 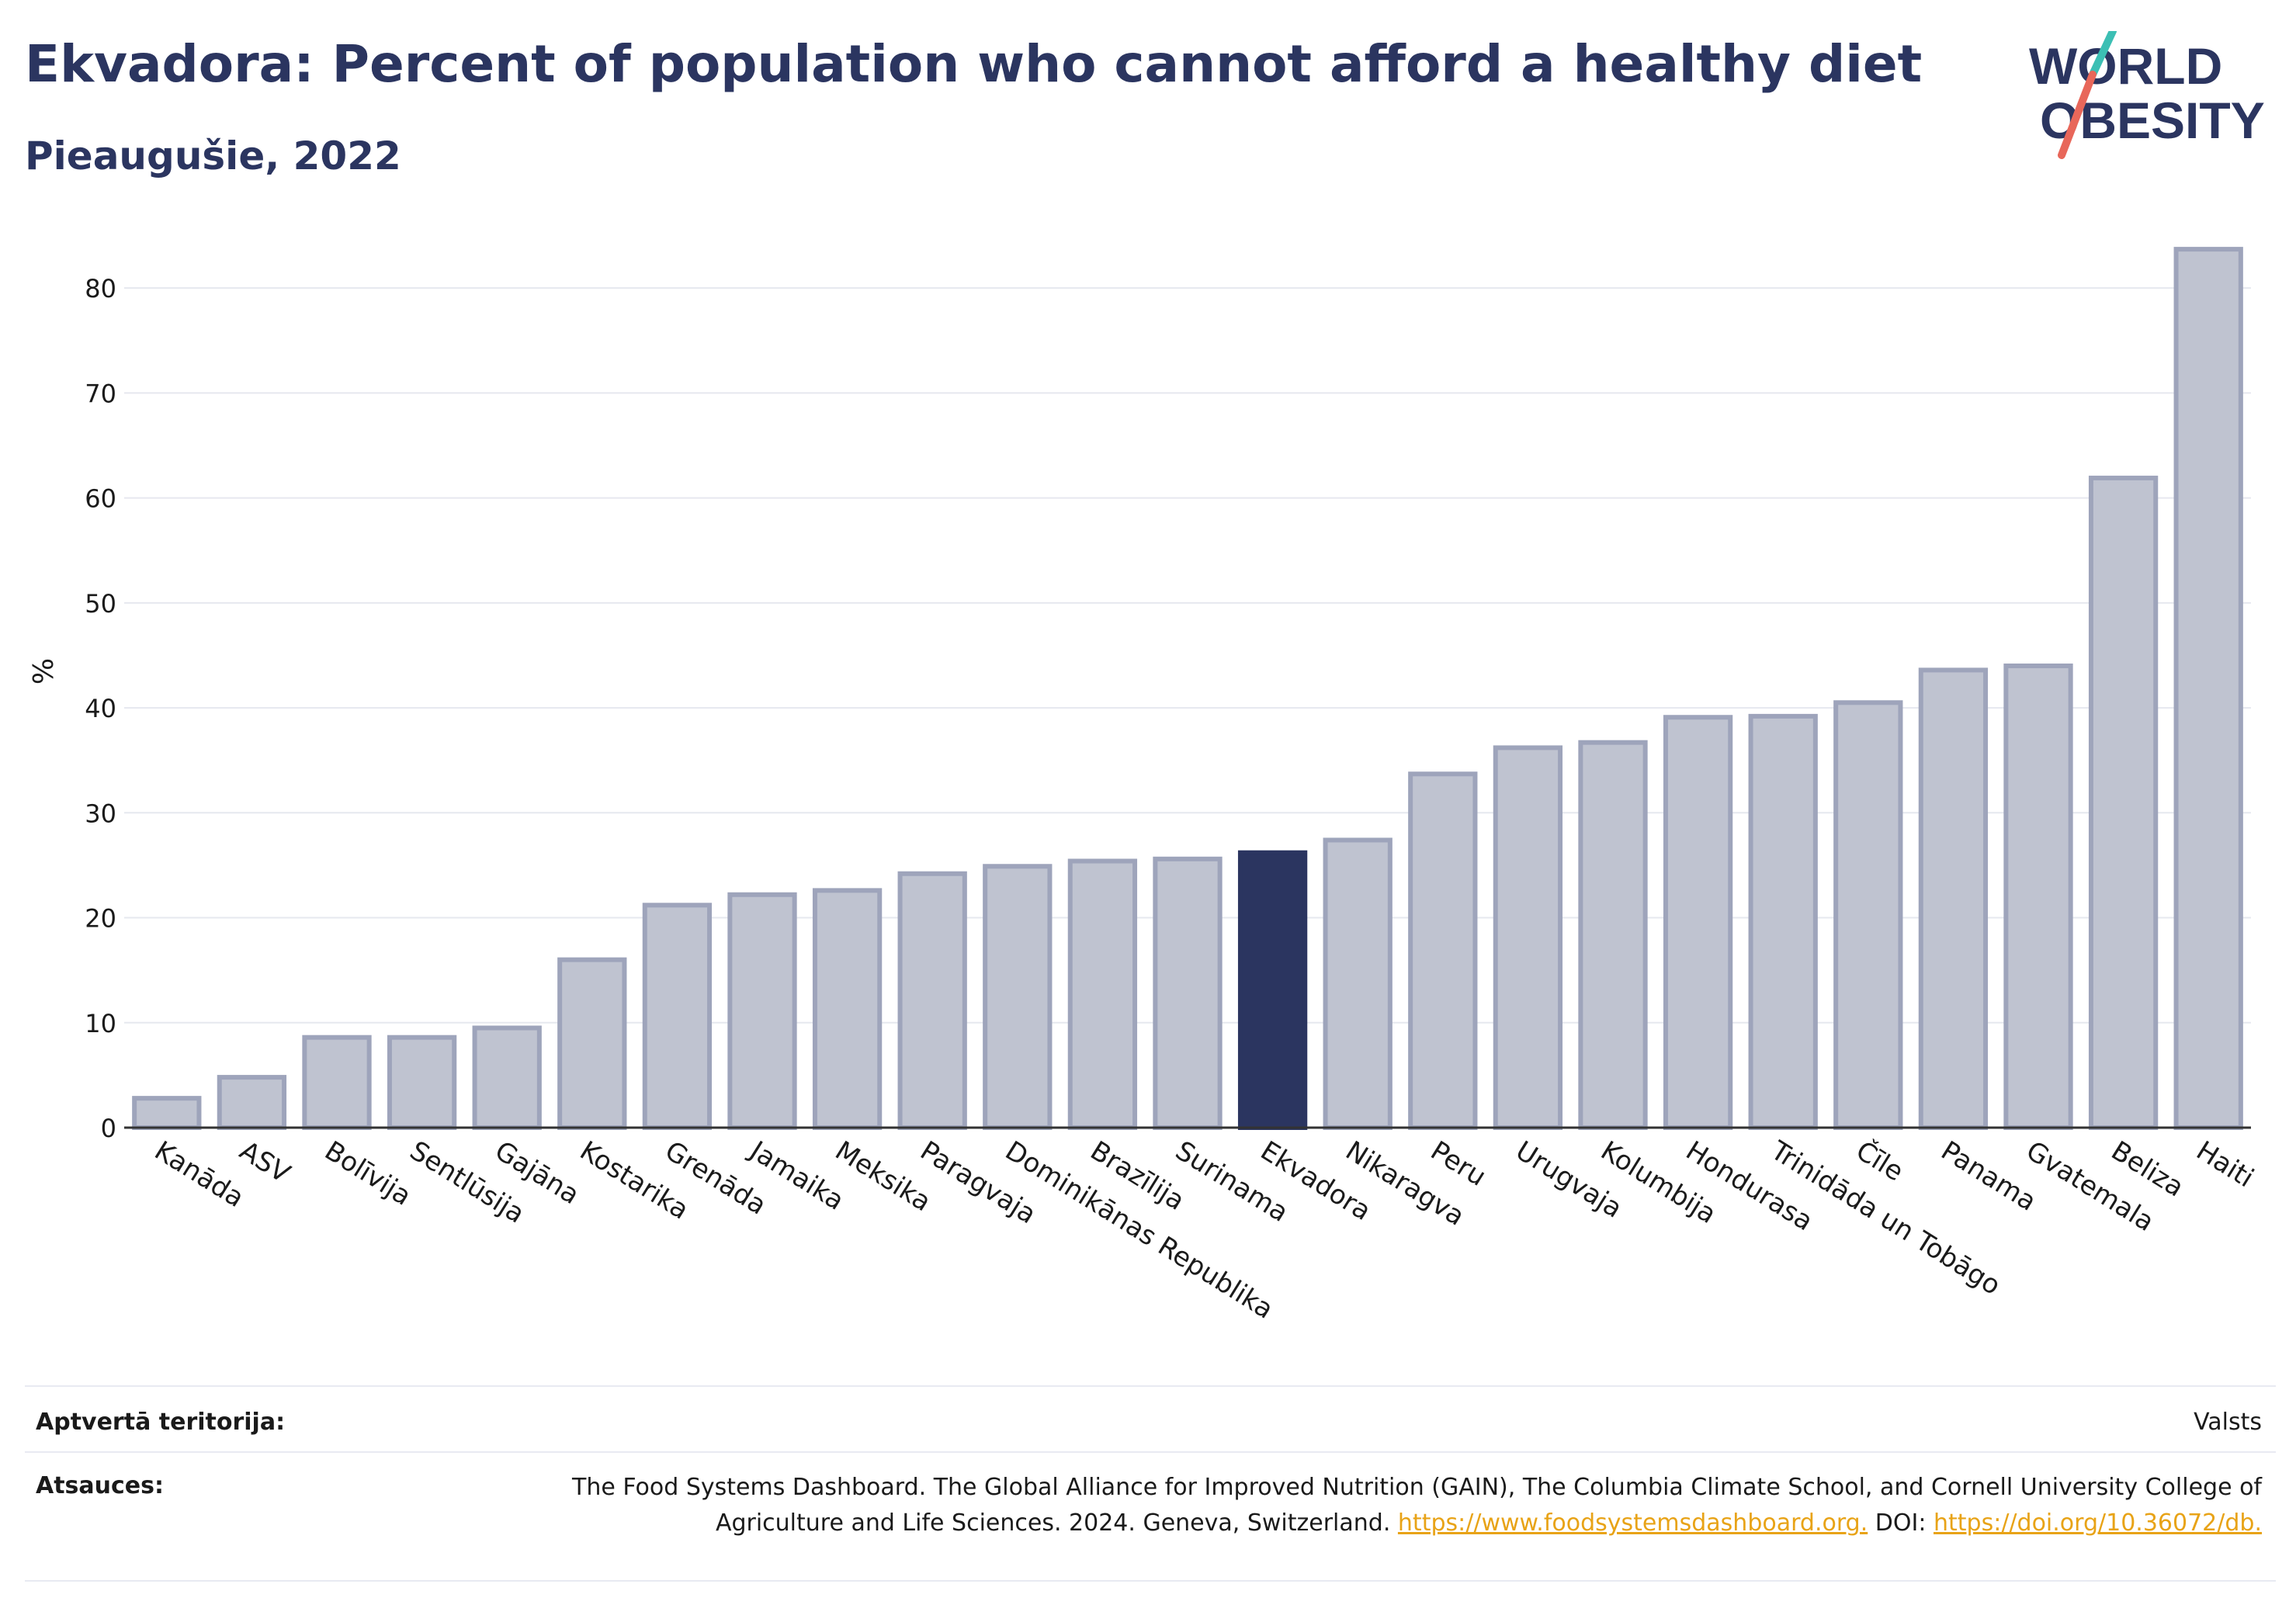 I want to click on bar-paragvaja, so click(x=932, y=1000).